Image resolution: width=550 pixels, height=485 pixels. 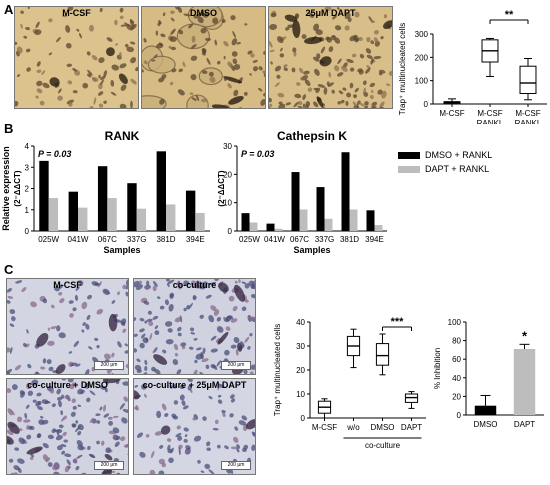 What do you see at coordinates (303, 418) in the screenshot?
I see `y-tick-label: 0` at bounding box center [303, 418].